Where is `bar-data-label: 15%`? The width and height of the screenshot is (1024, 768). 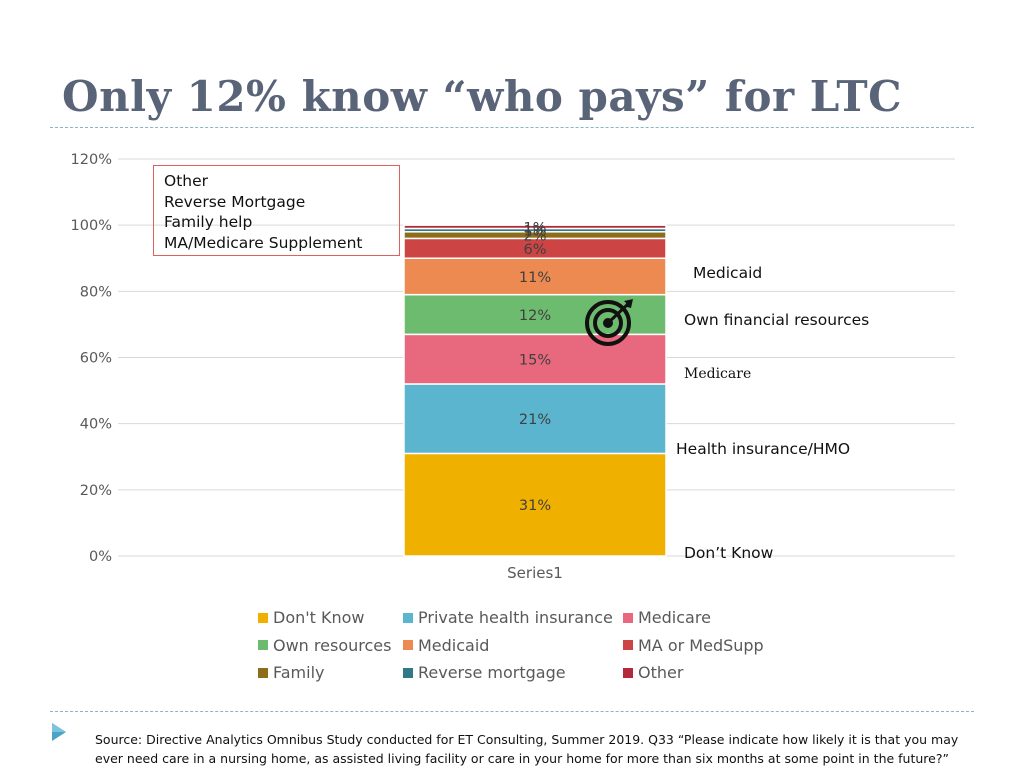 bar-data-label: 15% is located at coordinates (535, 361).